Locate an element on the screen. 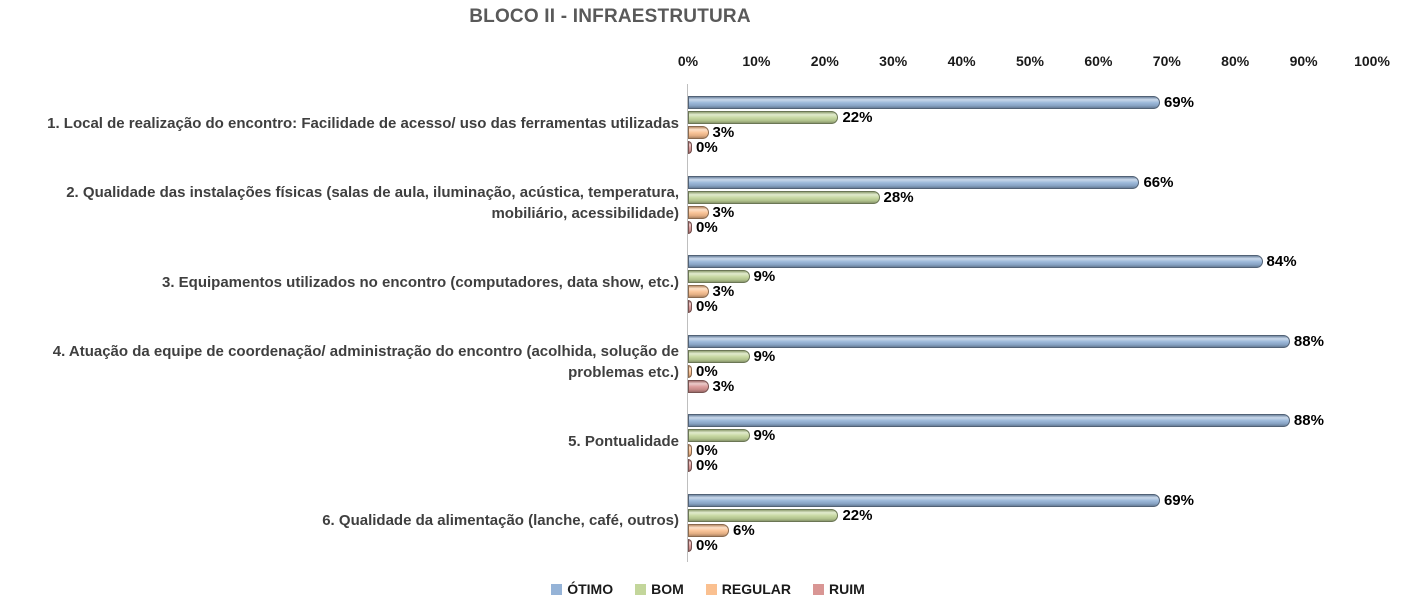  x-tick-label: 0% is located at coordinates (688, 61).